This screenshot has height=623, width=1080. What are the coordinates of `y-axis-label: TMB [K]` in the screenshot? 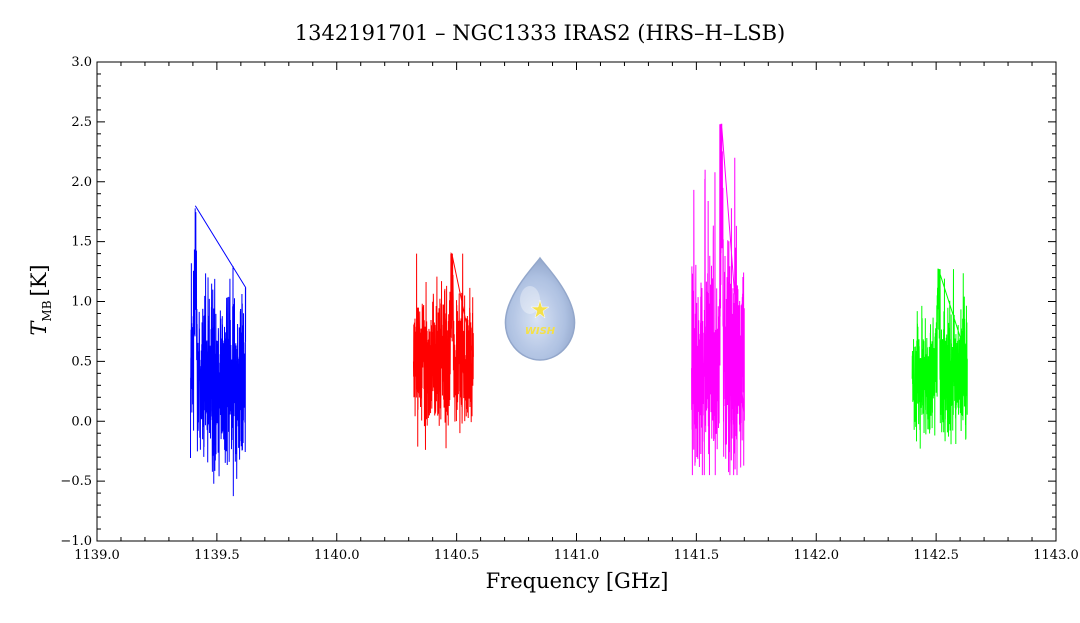 It's located at (40, 299).